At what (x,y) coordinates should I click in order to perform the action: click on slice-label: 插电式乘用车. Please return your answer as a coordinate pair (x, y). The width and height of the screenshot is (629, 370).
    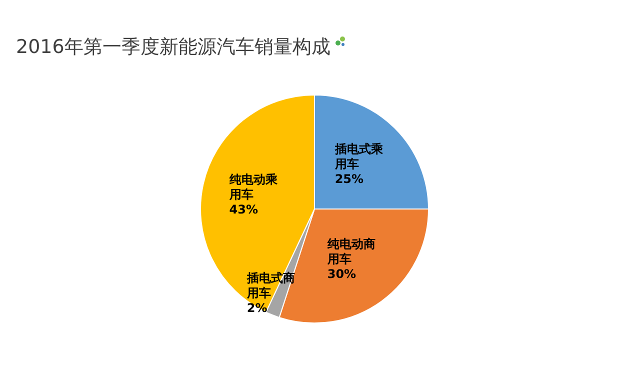
    Looking at the image, I should click on (359, 156).